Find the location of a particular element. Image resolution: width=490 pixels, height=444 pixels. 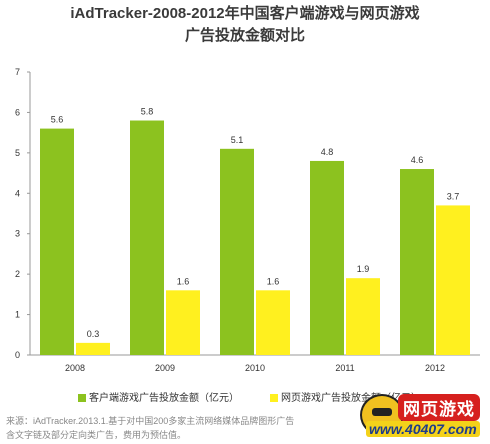

bar-client-2012 is located at coordinates (417, 262).